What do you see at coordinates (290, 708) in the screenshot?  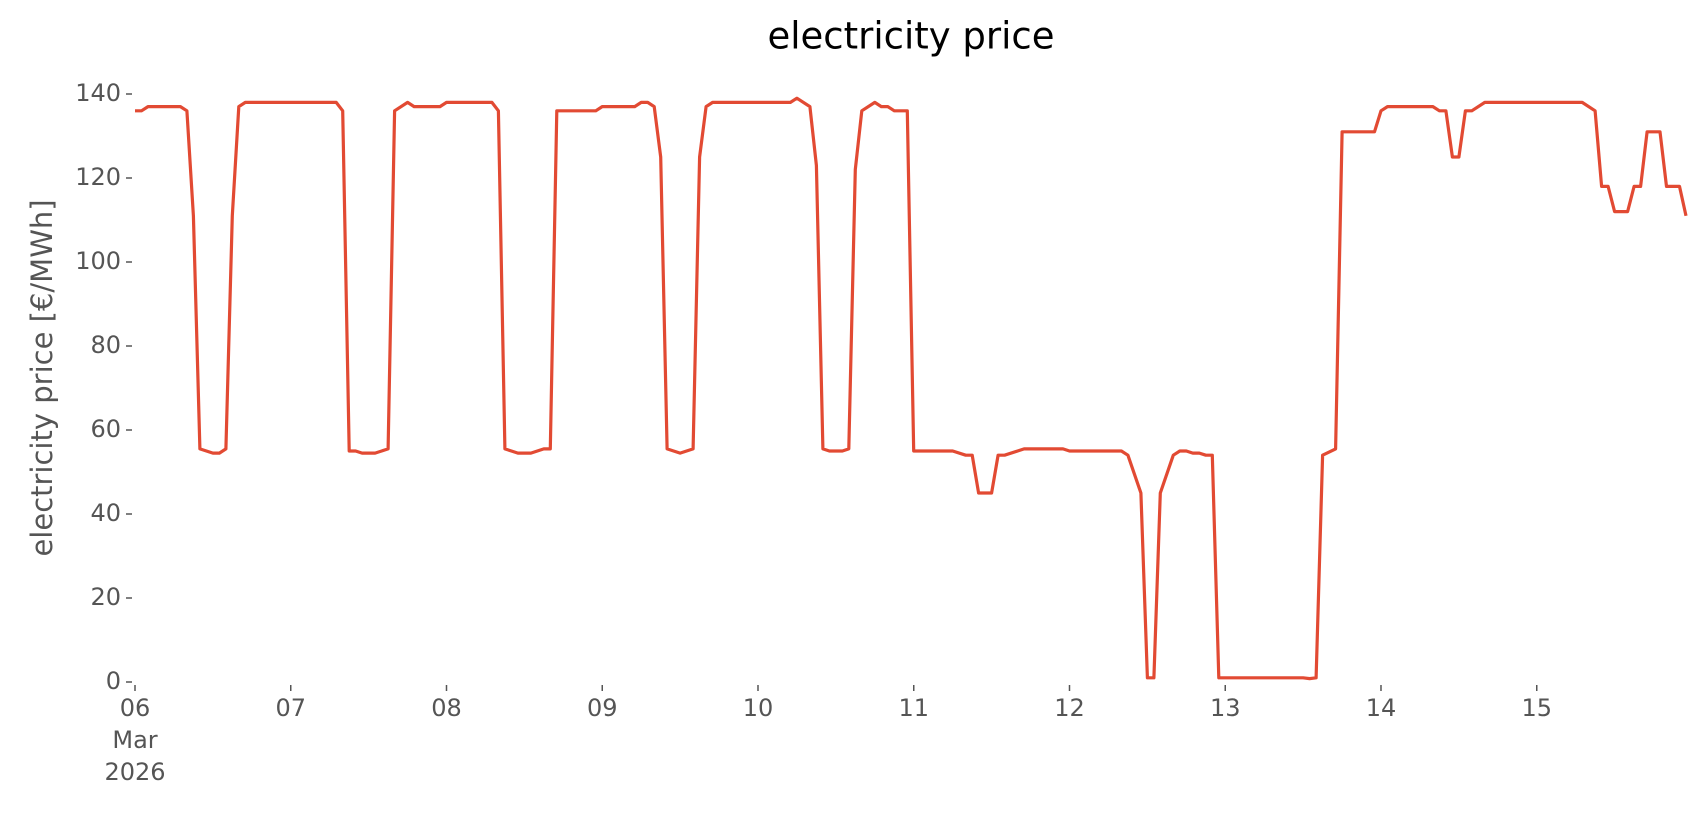 I see `x-tick-label: 07` at bounding box center [290, 708].